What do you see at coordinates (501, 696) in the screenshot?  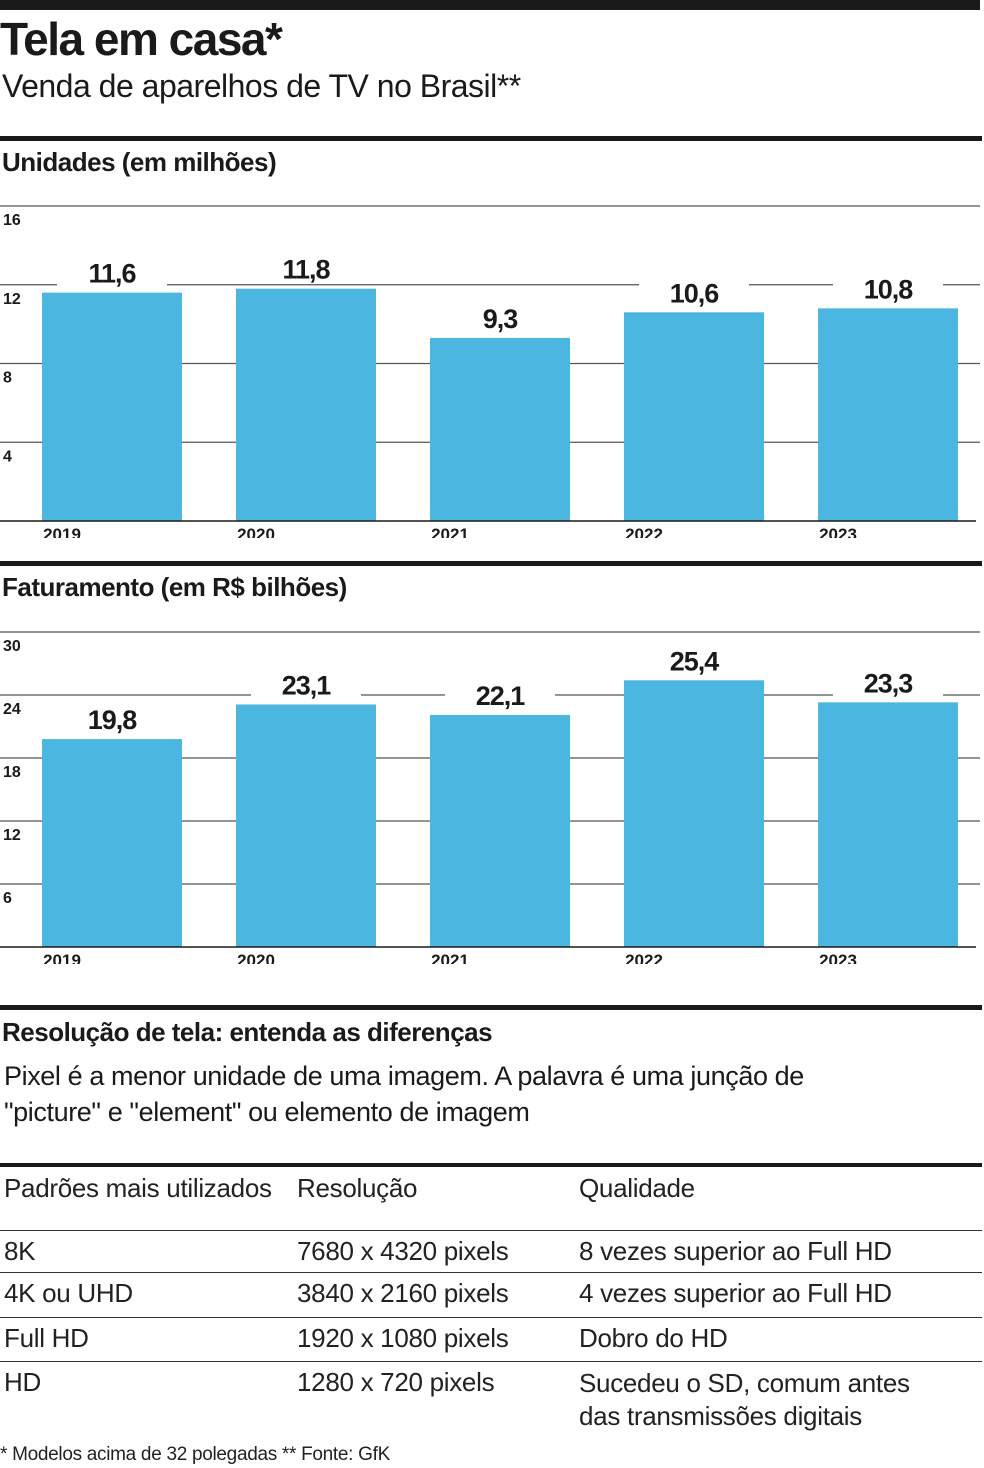 I see `value-label: 22,1` at bounding box center [501, 696].